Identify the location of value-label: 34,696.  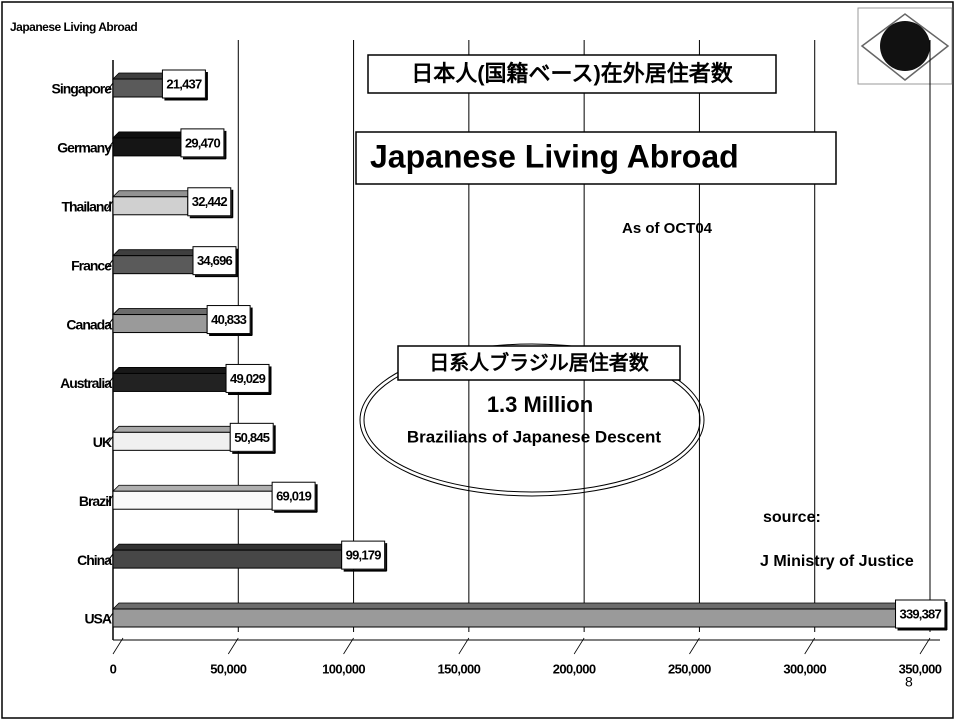
(215, 260).